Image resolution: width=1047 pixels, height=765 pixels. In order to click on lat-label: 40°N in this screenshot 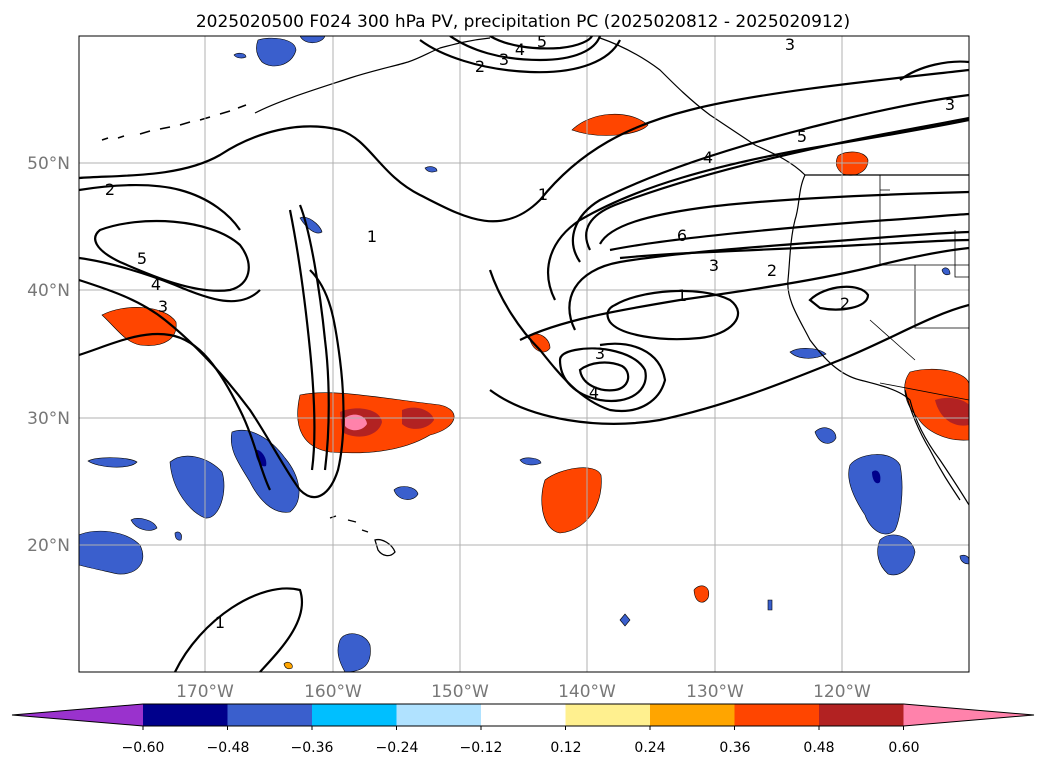, I will do `click(48, 291)`.